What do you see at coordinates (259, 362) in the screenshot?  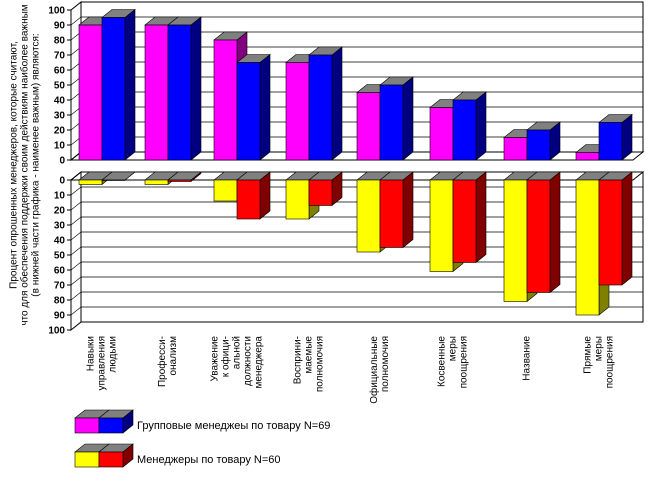 I see `category-label: менеджера` at bounding box center [259, 362].